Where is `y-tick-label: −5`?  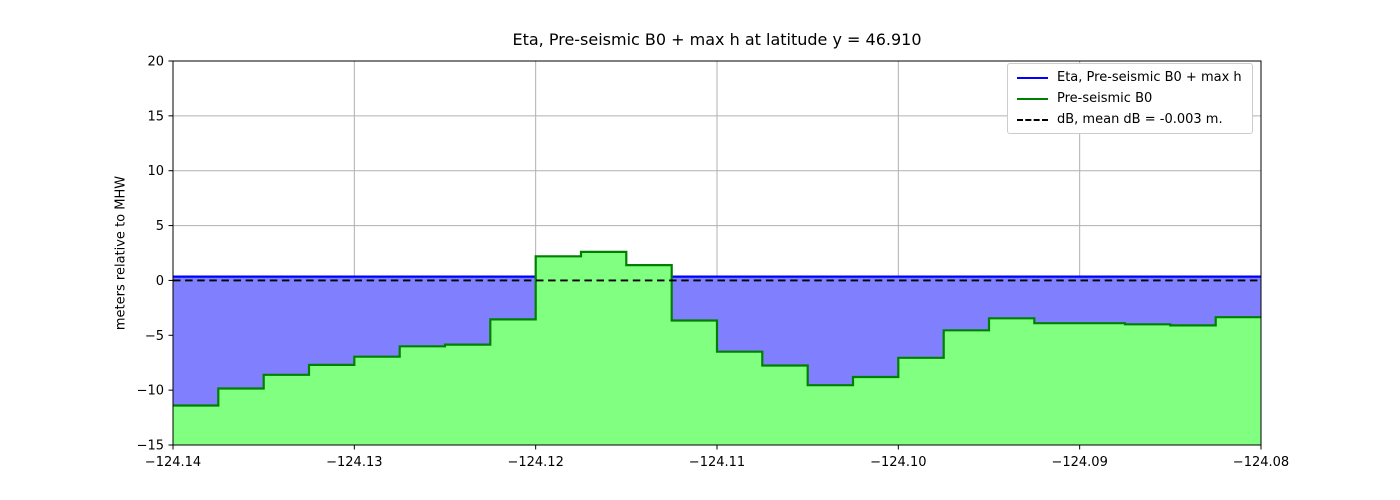
y-tick-label: −5 is located at coordinates (154, 336).